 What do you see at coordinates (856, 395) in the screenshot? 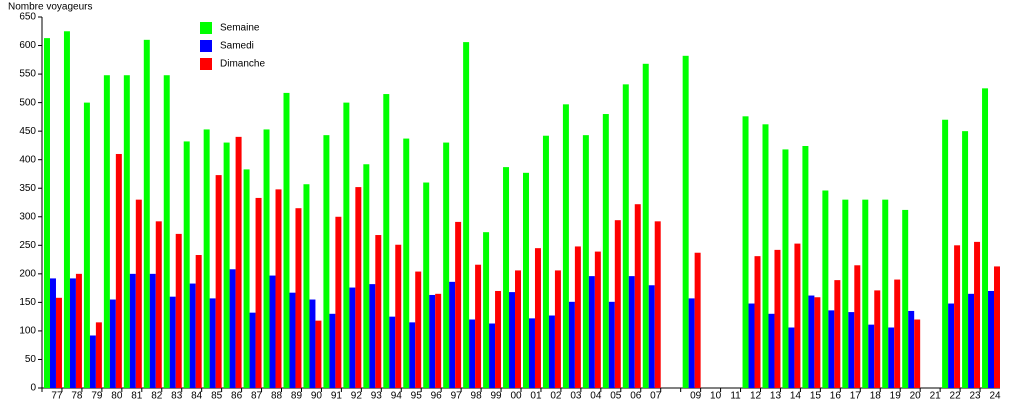
I see `x-tick-label: 17` at bounding box center [856, 395].